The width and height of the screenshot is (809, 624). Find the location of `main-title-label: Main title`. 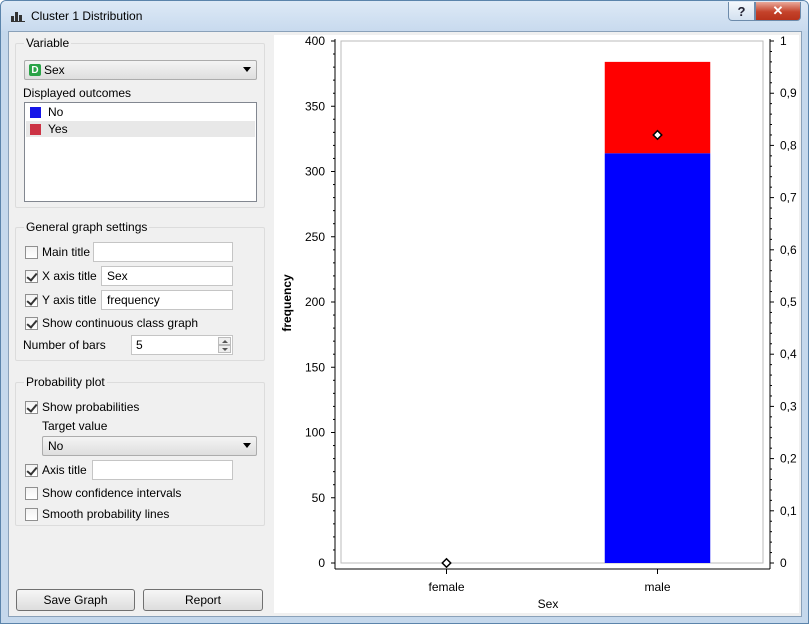

main-title-label: Main title is located at coordinates (66, 252).